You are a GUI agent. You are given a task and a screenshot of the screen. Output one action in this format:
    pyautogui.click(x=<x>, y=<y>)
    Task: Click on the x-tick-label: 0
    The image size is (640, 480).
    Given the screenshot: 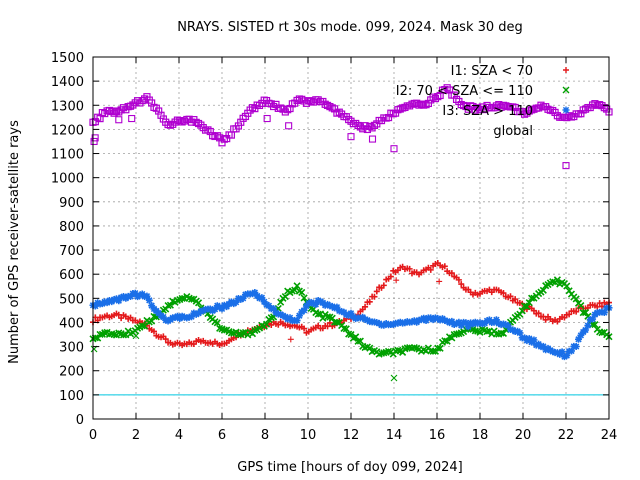 What is the action you would take?
    pyautogui.click(x=93, y=435)
    